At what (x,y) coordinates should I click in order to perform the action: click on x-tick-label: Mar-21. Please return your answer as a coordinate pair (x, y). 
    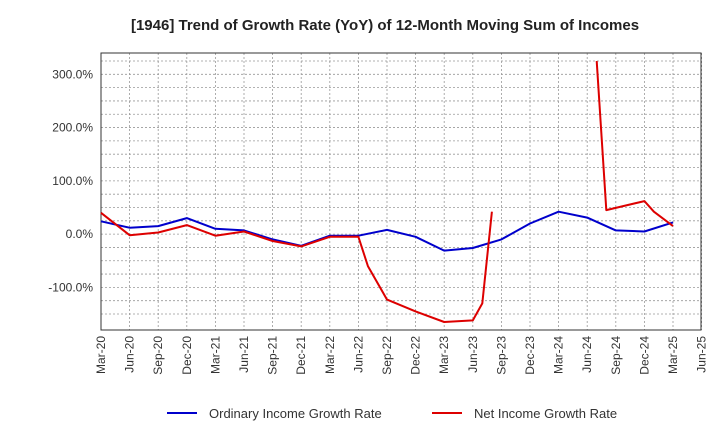
    Looking at the image, I should click on (215, 355).